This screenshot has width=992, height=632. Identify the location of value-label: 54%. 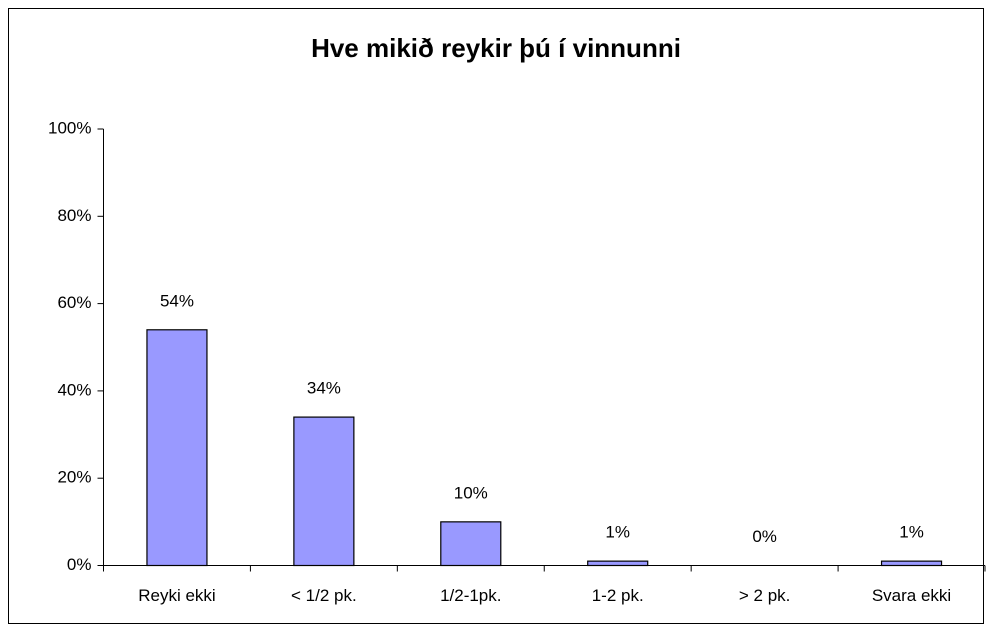
(177, 300).